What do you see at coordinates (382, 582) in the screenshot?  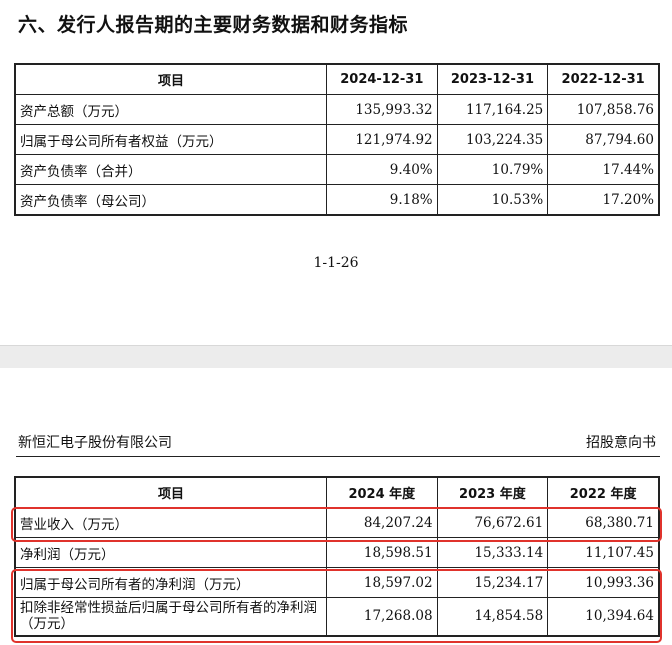 I see `cell-value: 18,597.02` at bounding box center [382, 582].